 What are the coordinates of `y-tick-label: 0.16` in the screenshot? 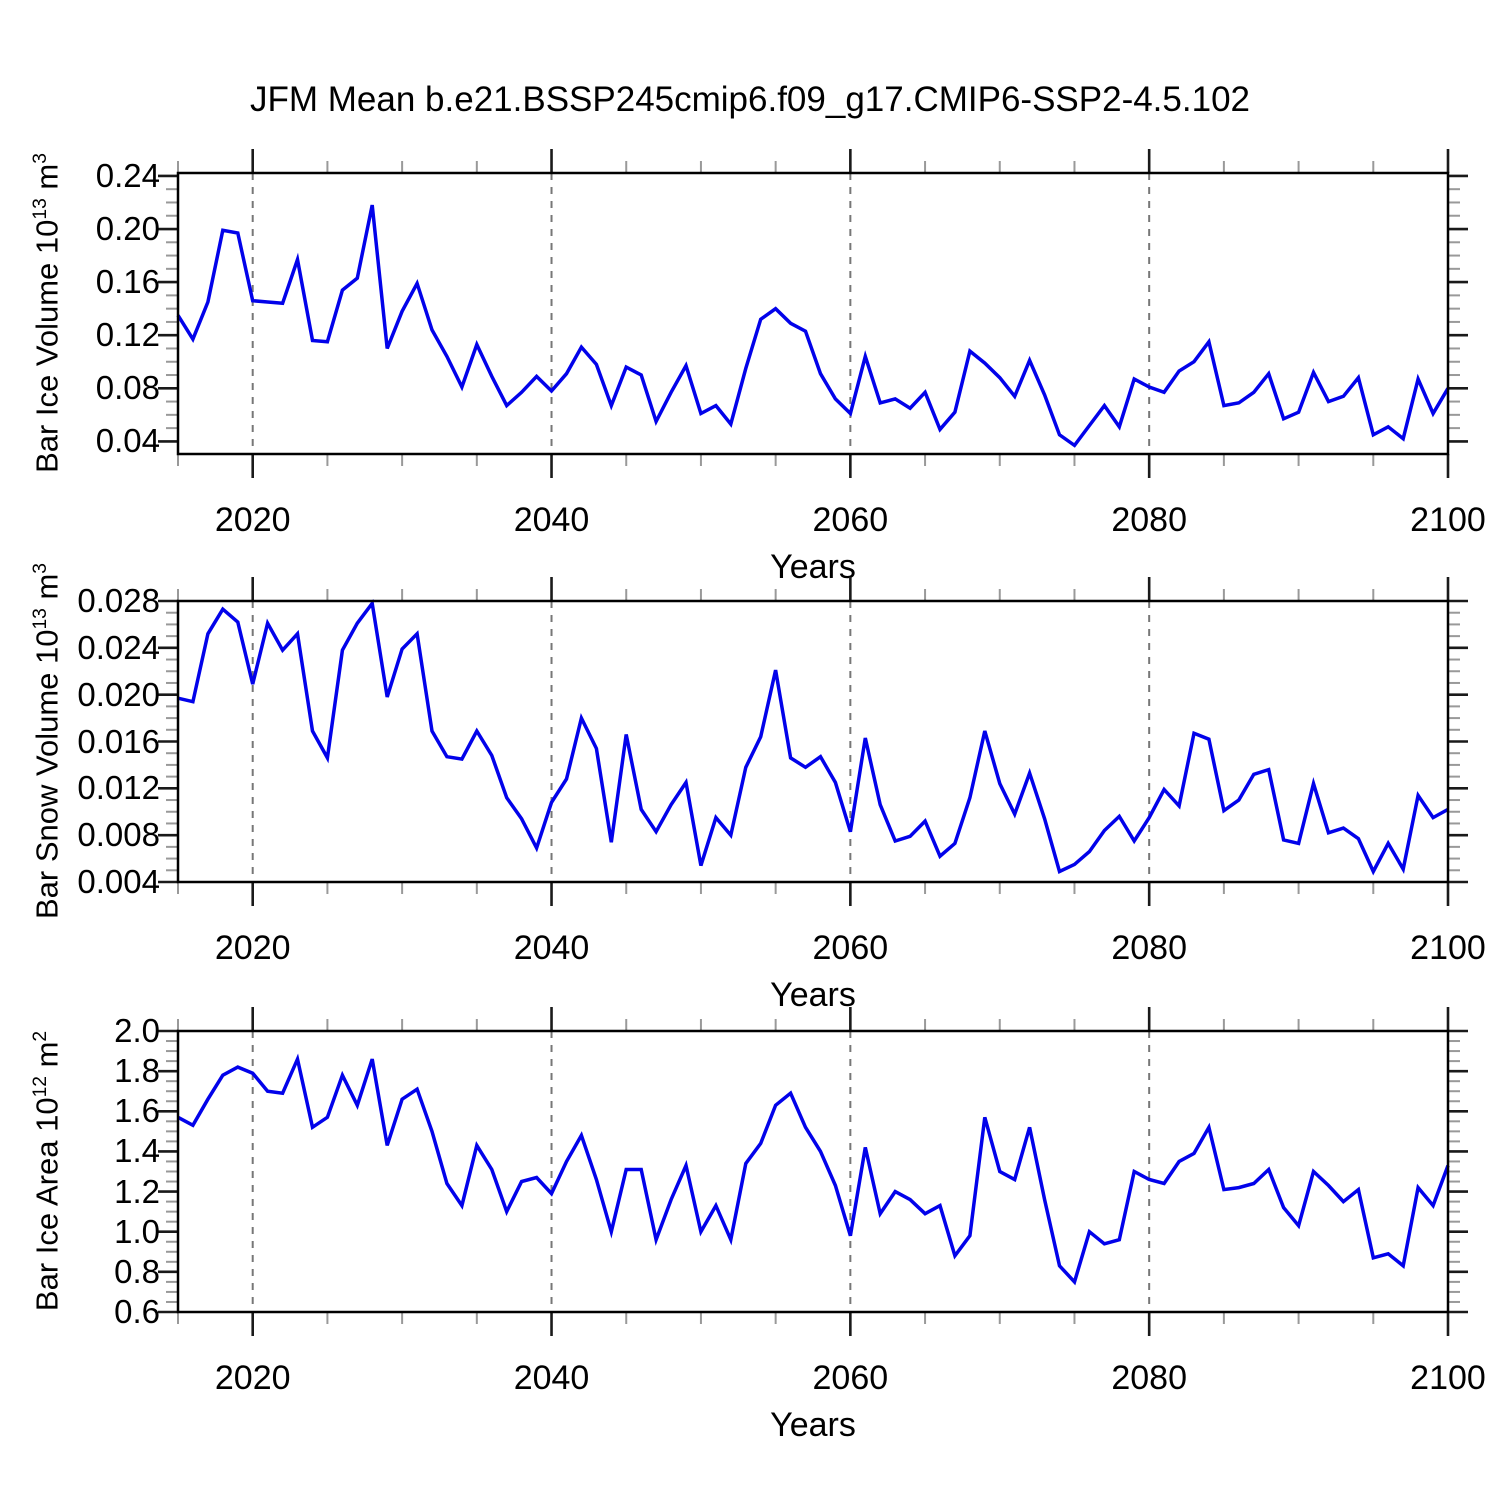 It's located at (127, 282).